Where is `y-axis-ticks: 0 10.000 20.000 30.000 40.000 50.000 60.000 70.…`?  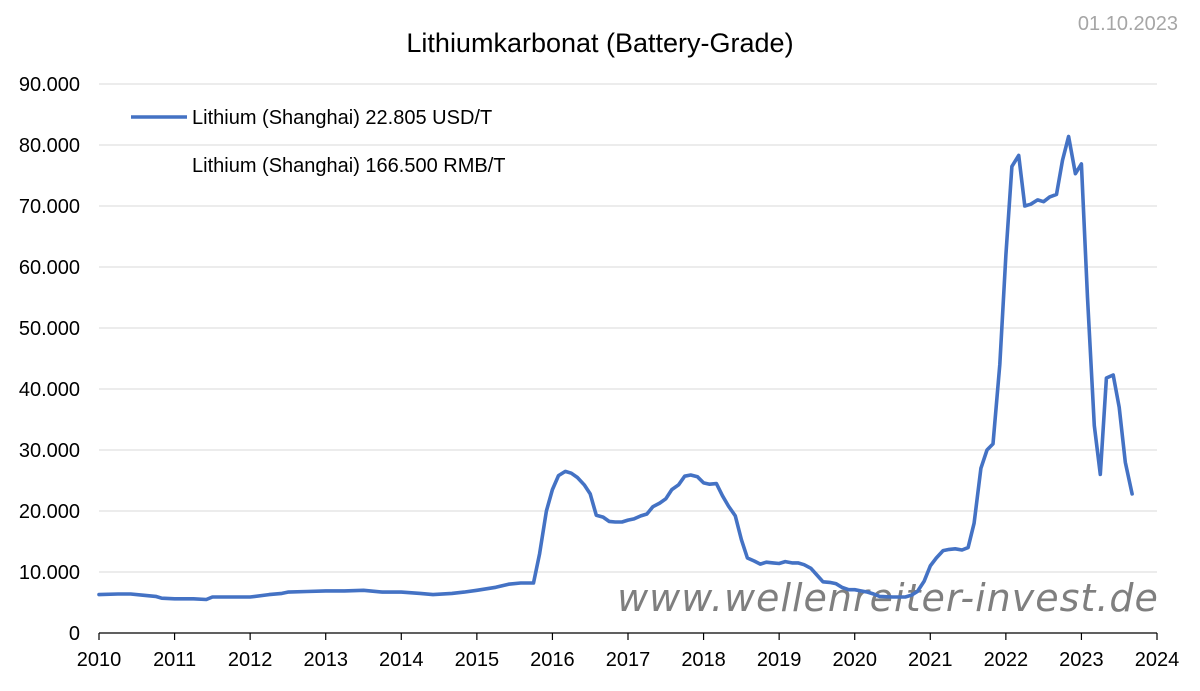
y-axis-ticks: 0 10.000 20.000 30.000 40.000 50.000 60.000 70.… is located at coordinates (49, 359).